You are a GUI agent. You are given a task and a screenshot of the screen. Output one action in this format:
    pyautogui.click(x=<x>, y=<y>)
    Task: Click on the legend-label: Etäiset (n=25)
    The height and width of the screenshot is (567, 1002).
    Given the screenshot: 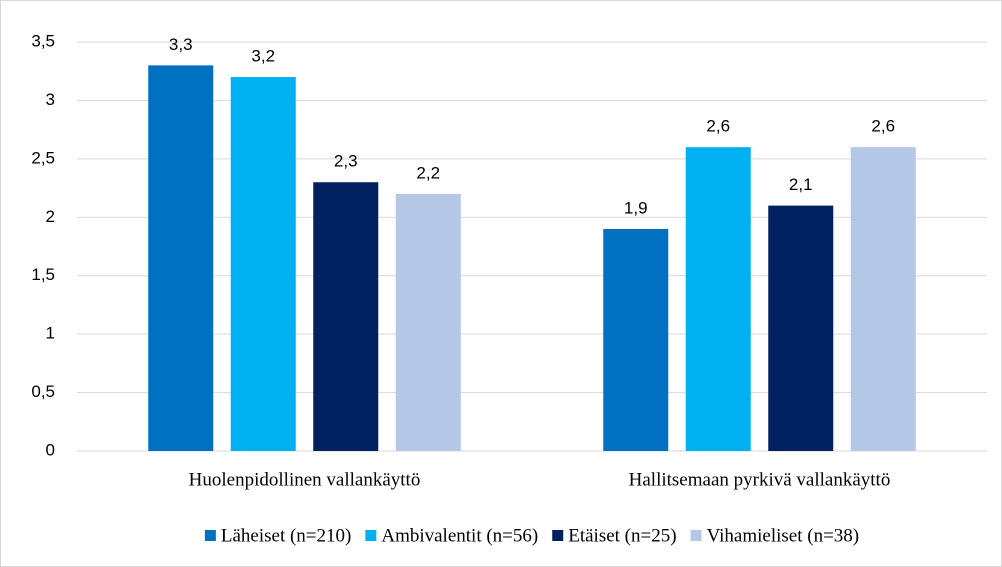 What is the action you would take?
    pyautogui.click(x=622, y=535)
    